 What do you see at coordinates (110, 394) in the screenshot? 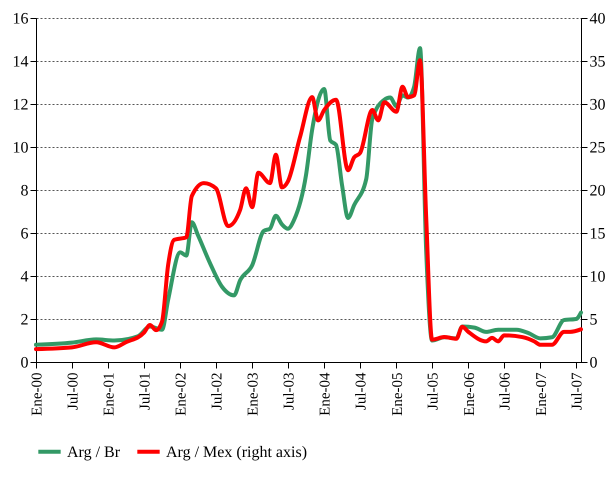
I see `x-tick-label: Ene-01` at bounding box center [110, 394].